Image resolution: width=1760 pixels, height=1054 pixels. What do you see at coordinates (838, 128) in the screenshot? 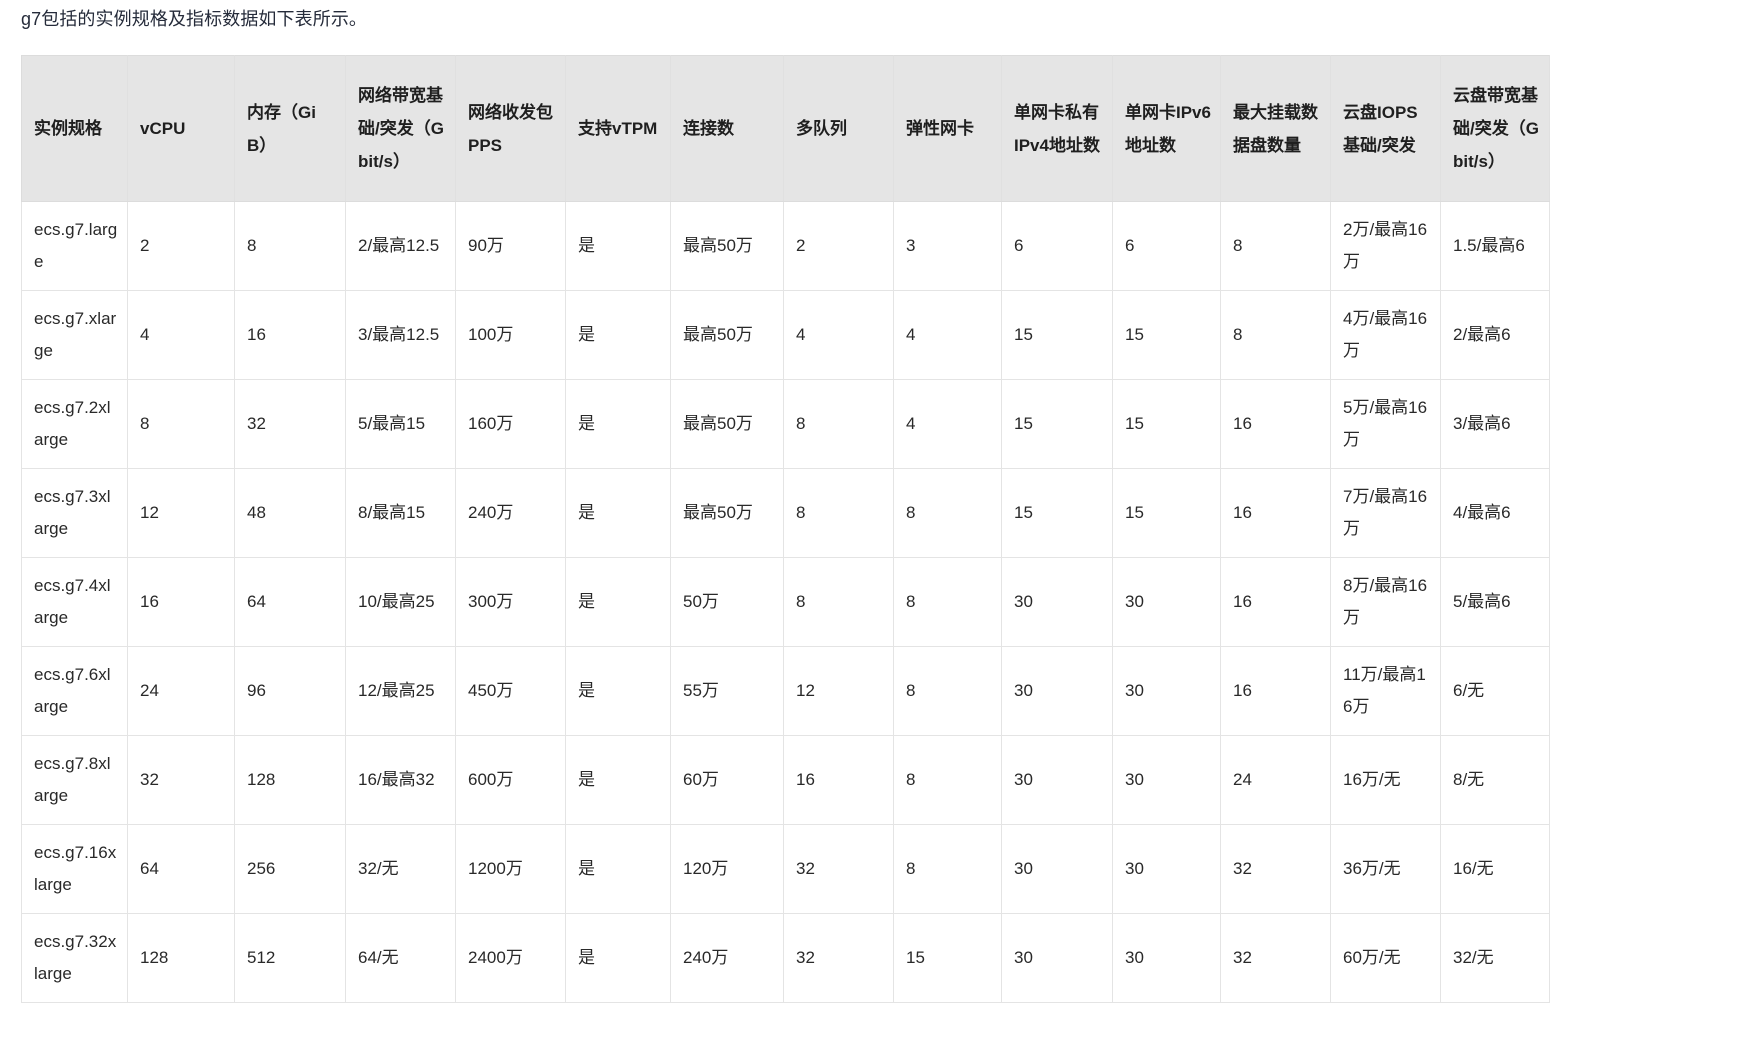
I see `column-header-multi-queue: 多队列` at bounding box center [838, 128].